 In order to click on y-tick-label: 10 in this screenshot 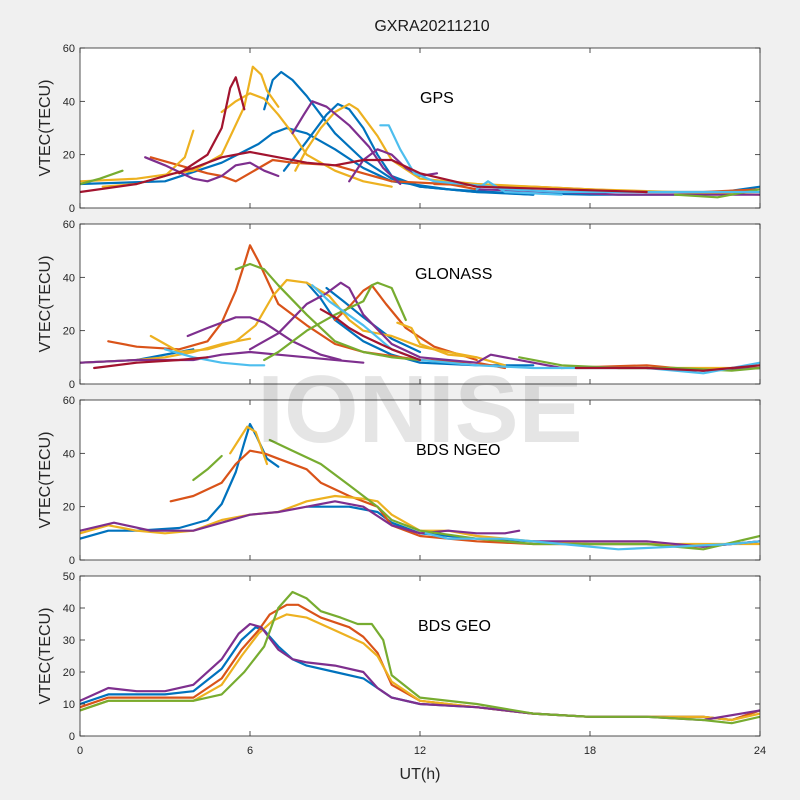, I will do `click(69, 705)`.